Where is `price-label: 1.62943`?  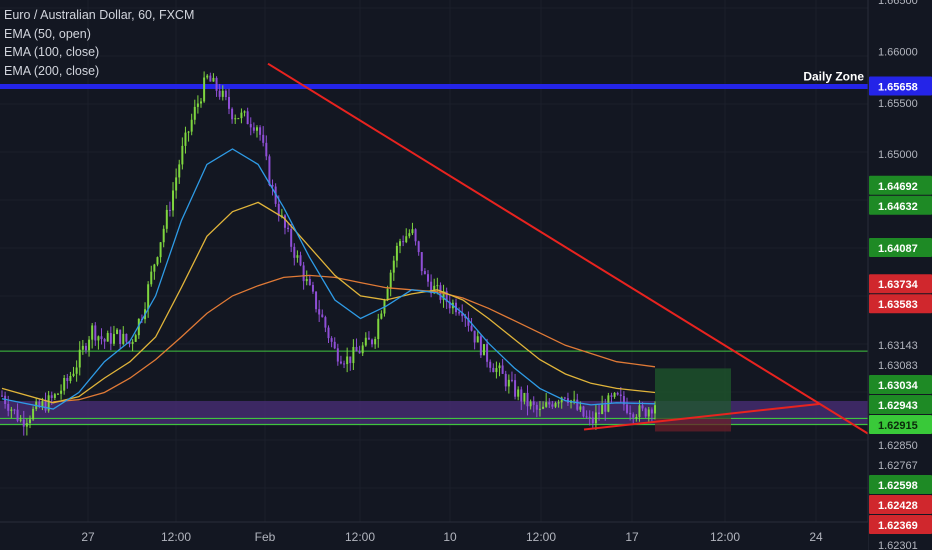 price-label: 1.62943 is located at coordinates (900, 404).